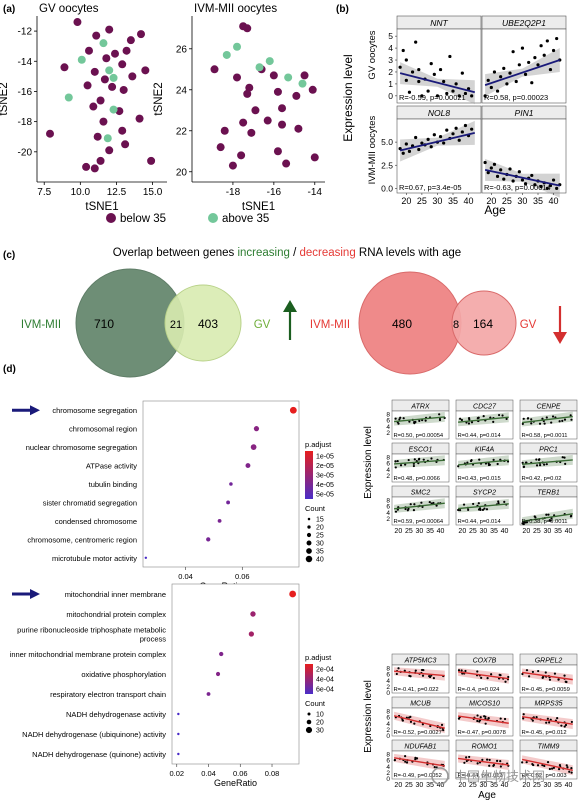 This screenshot has width=580, height=805. What do you see at coordinates (524, 156) in the screenshot?
I see `facet-panel` at bounding box center [524, 156].